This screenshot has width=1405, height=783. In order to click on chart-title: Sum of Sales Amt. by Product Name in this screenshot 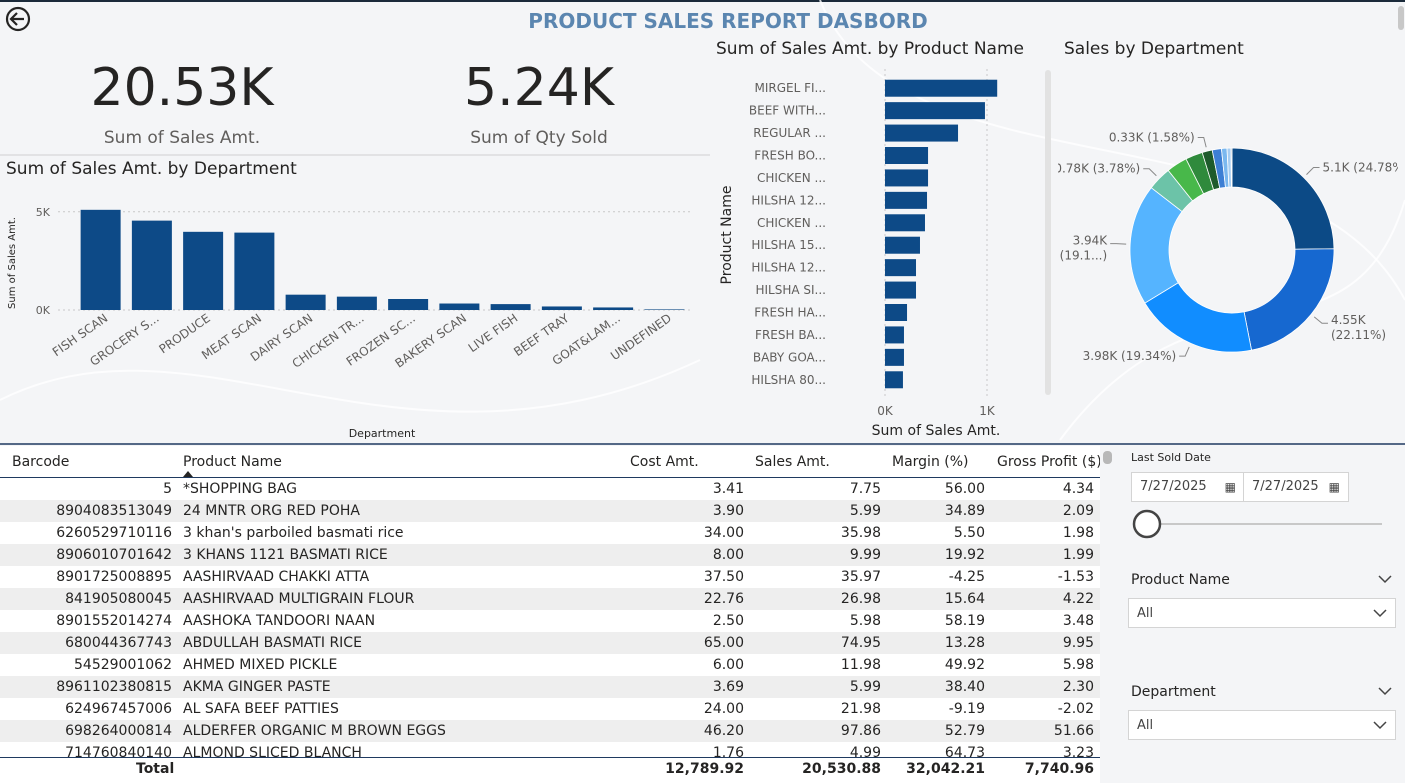, I will do `click(870, 49)`.